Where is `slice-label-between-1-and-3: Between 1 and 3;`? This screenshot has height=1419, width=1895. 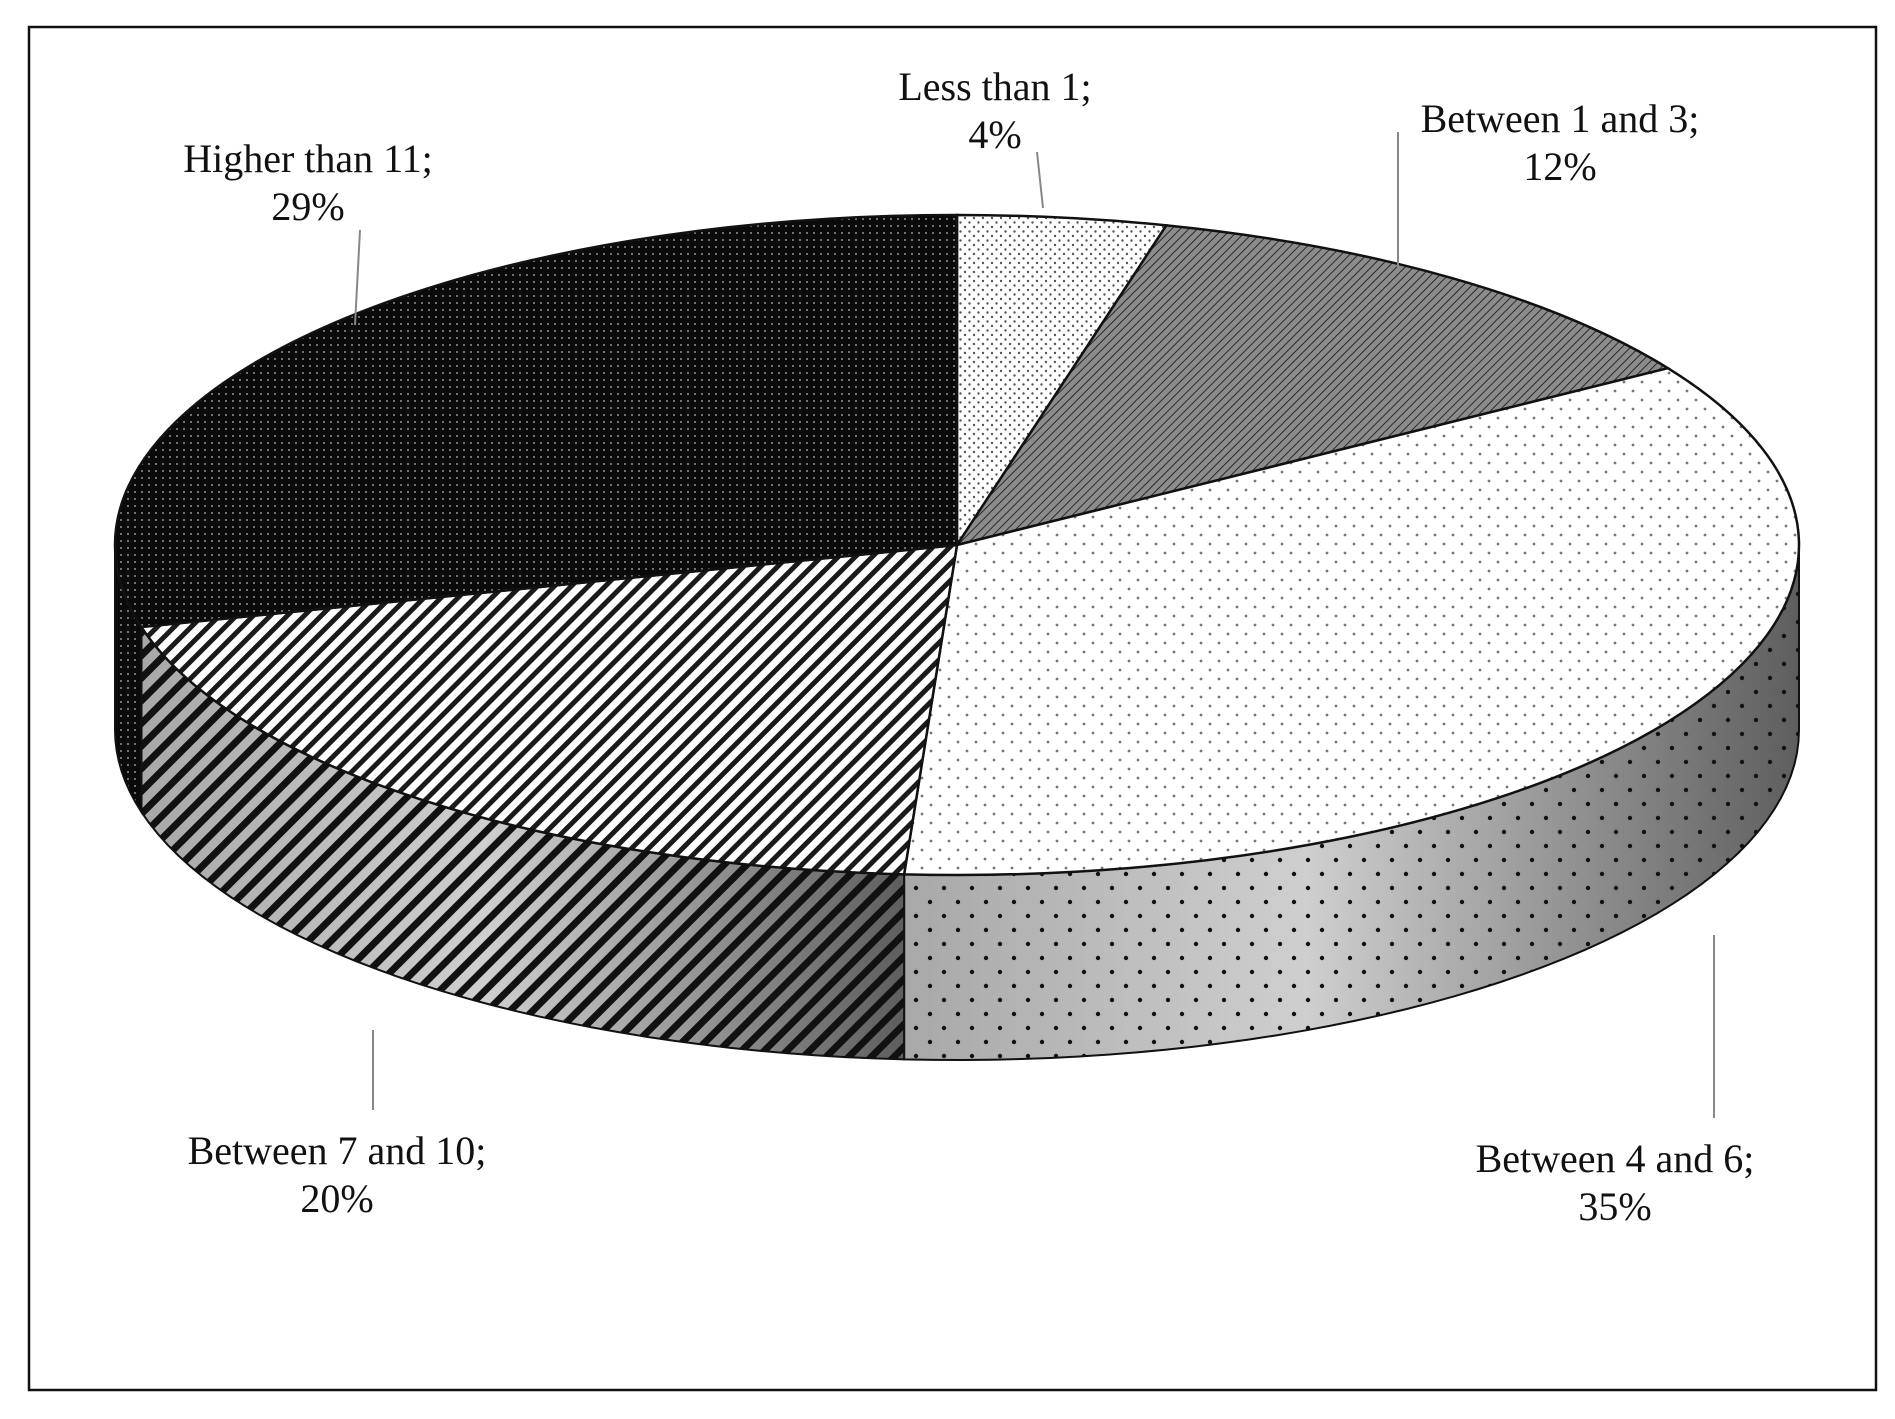
slice-label-between-1-and-3: Between 1 and 3; is located at coordinates (1560, 118).